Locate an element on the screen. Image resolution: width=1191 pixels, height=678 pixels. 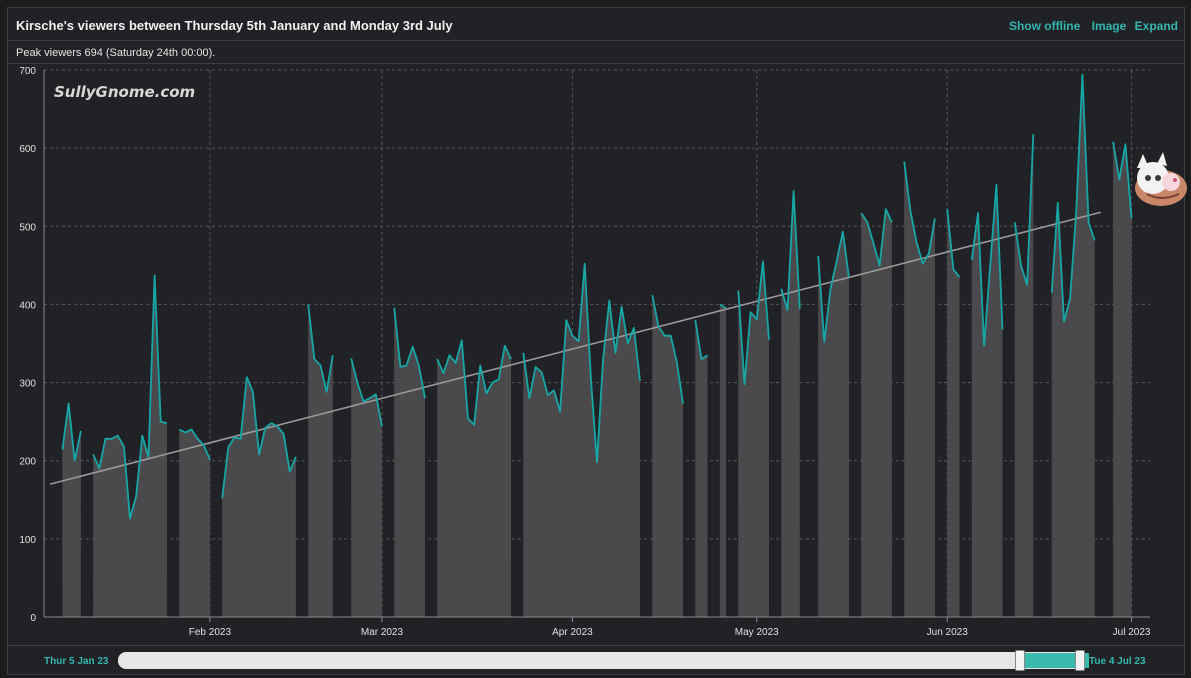
x-tick-label: Mar 2023 is located at coordinates (382, 632).